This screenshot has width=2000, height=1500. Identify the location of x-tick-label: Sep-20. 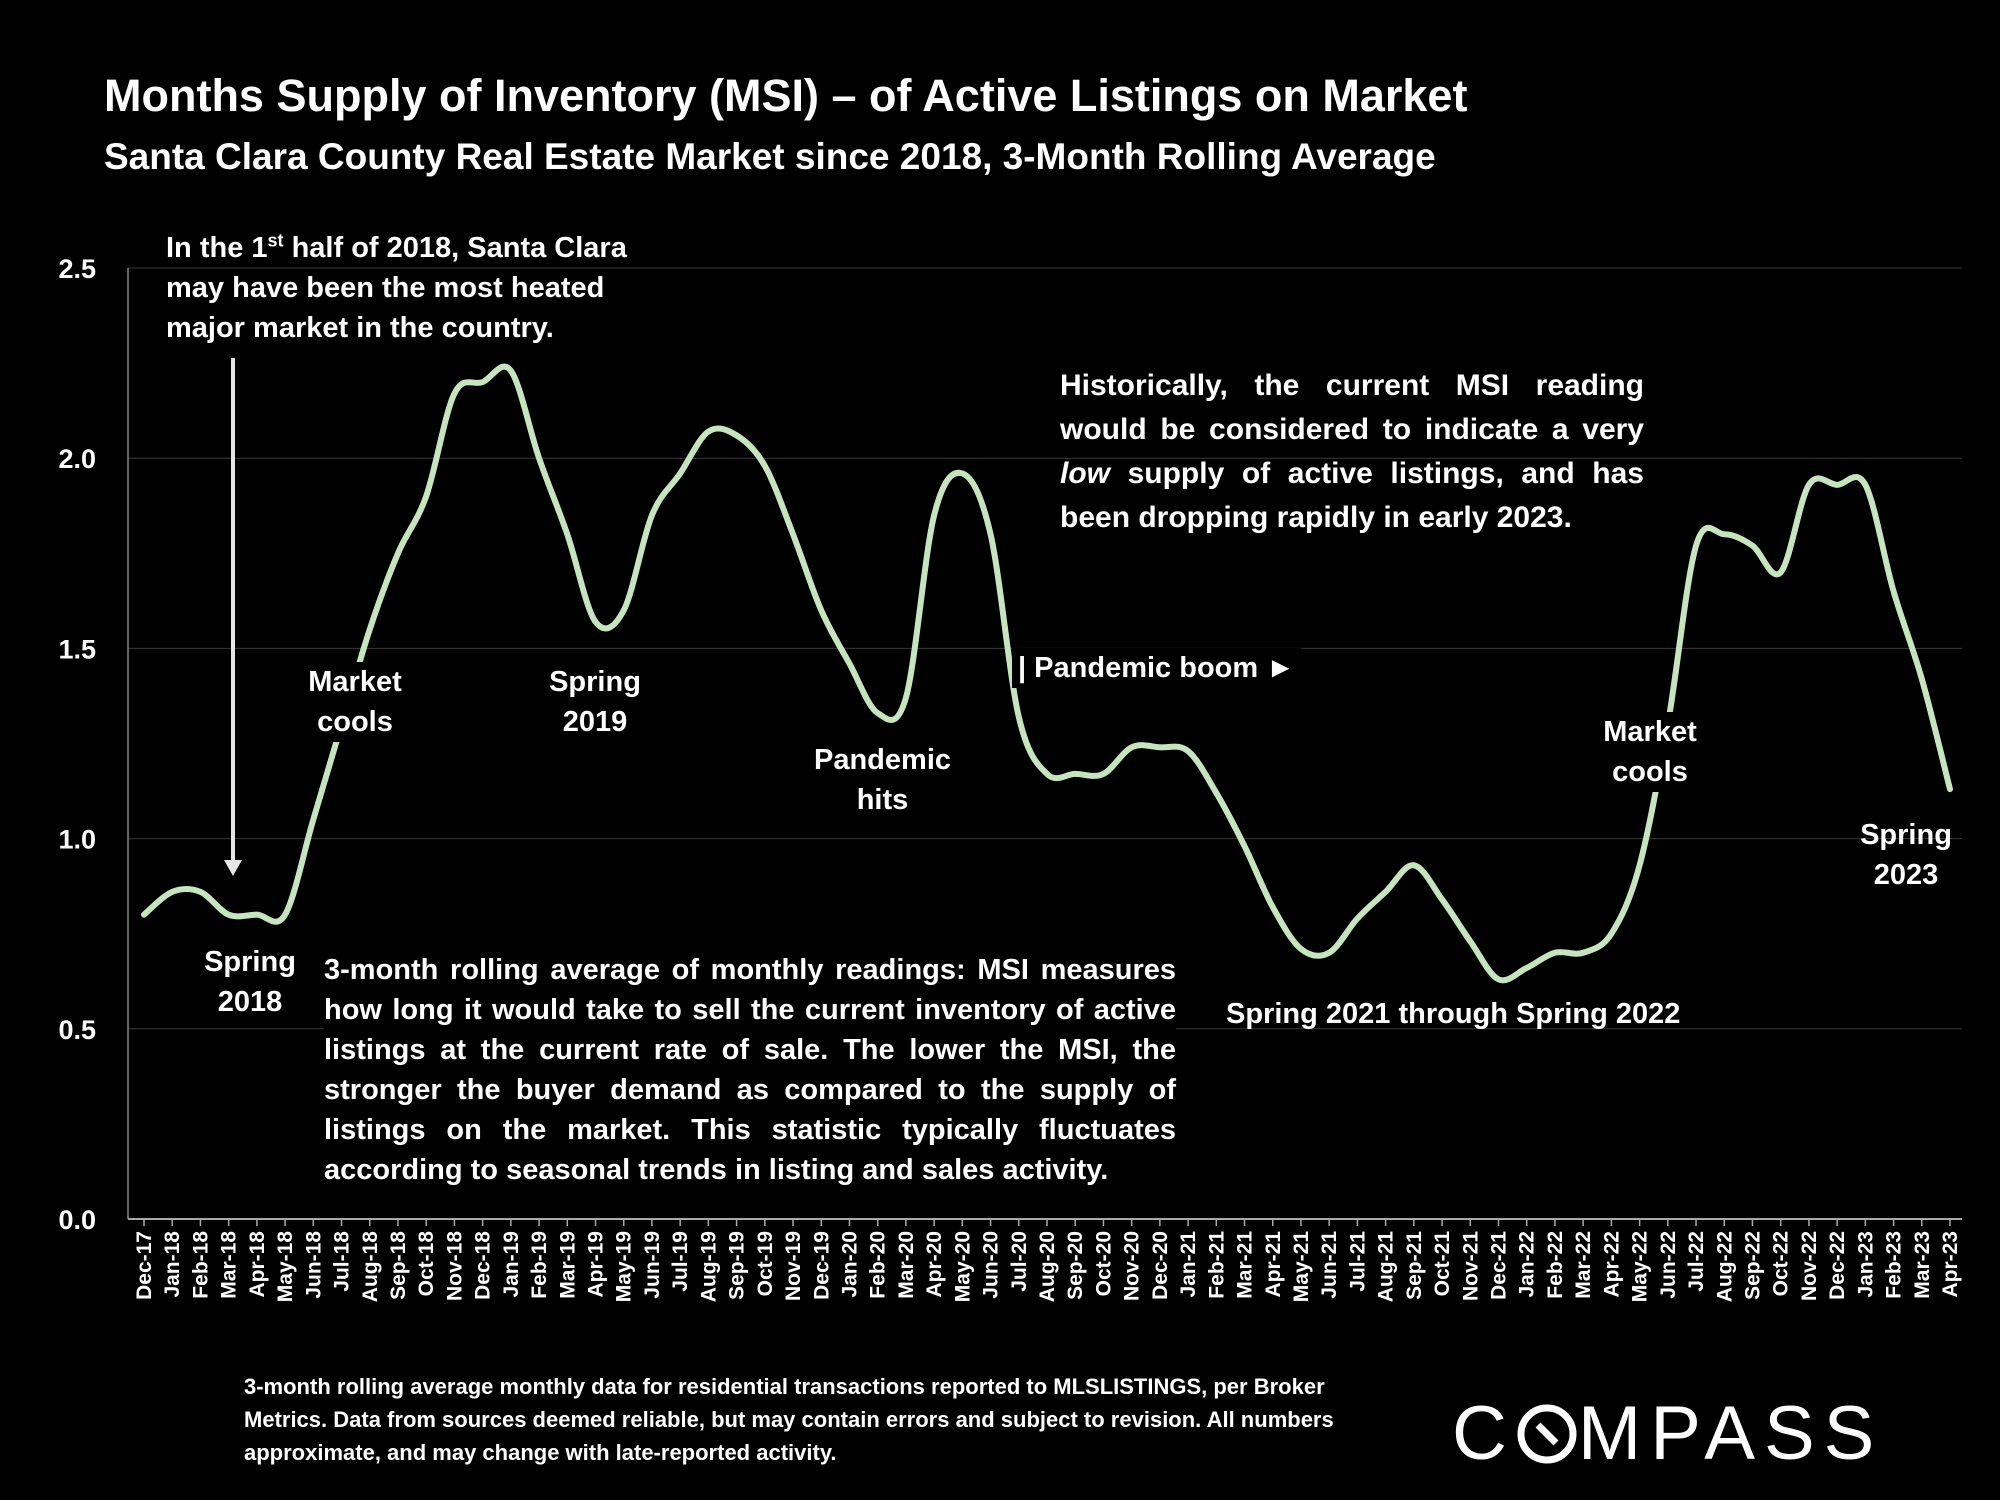
(1075, 1265).